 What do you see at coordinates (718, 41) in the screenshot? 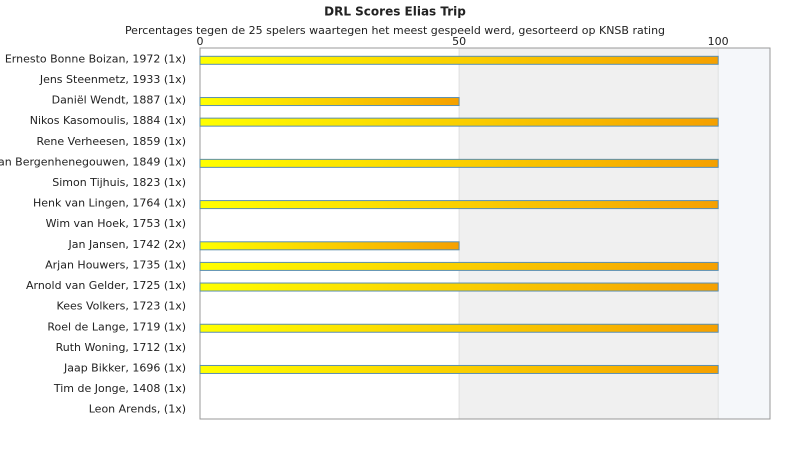
I see `x-tick-label: 100` at bounding box center [718, 41].